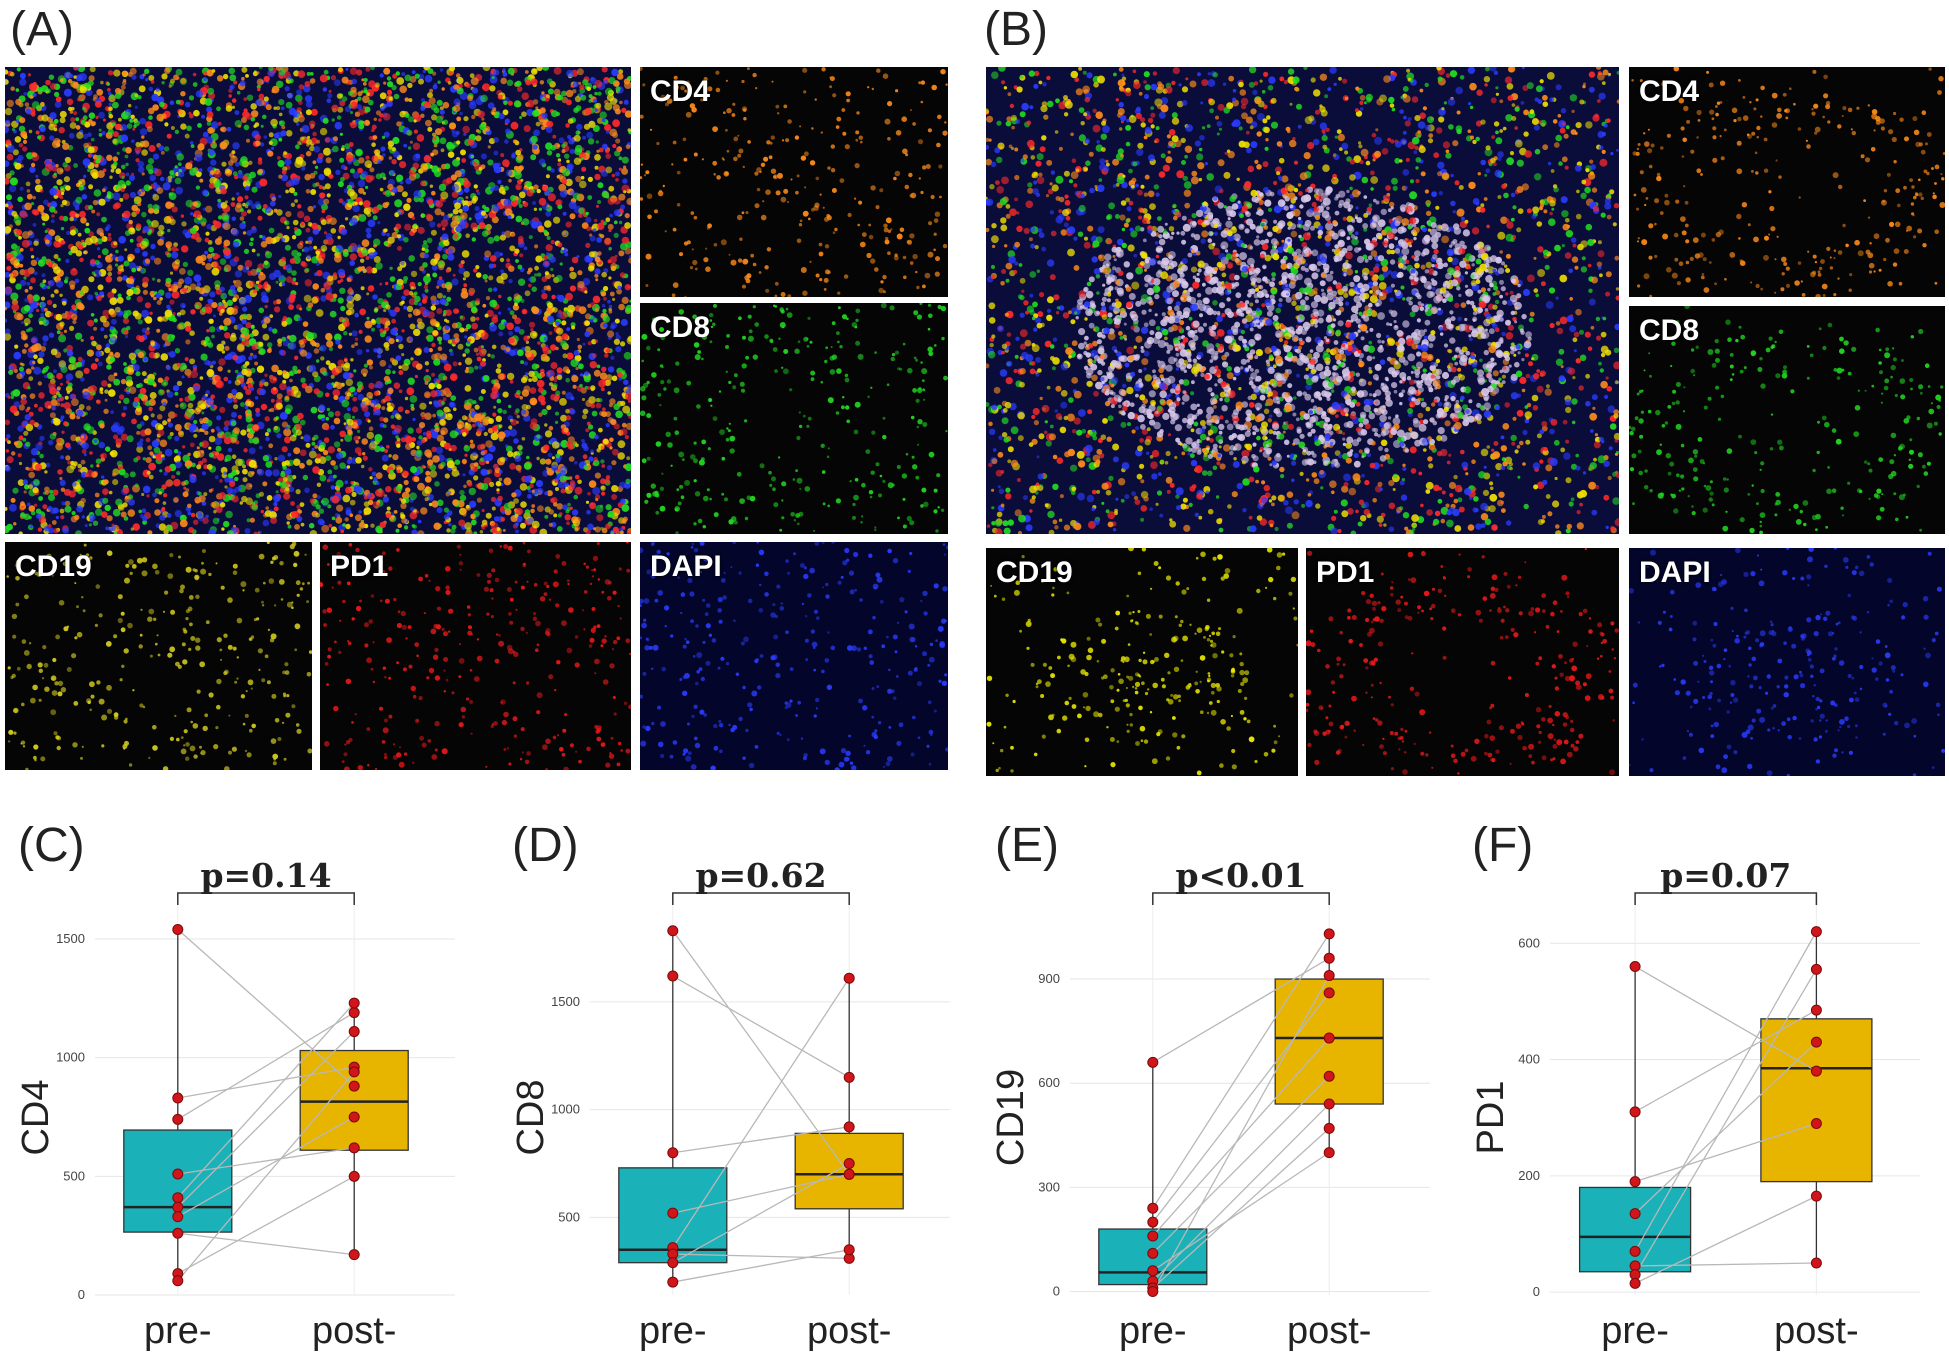 The width and height of the screenshot is (1949, 1353). Describe the element at coordinates (565, 1001) in the screenshot. I see `y-tick-label: 1500` at that location.